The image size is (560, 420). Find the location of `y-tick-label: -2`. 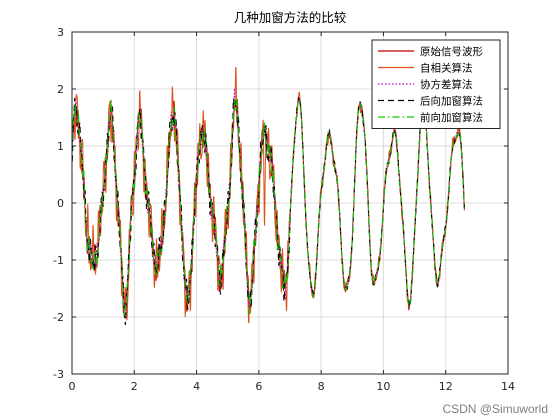

y-tick-label: -2 is located at coordinates (58, 317).